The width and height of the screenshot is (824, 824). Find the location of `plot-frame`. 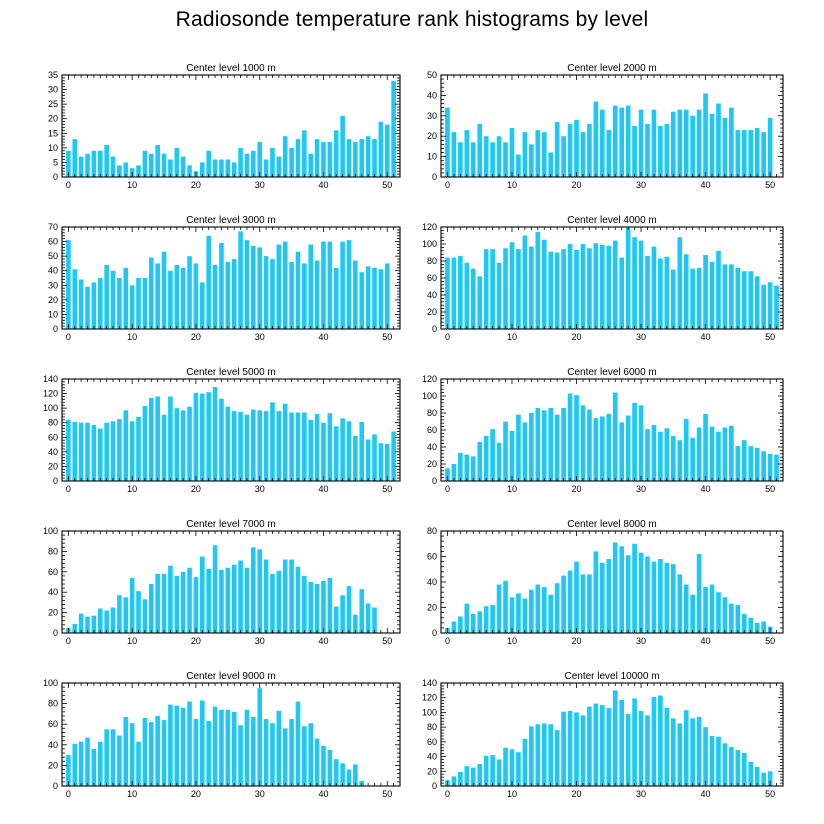

plot-frame is located at coordinates (231, 430).